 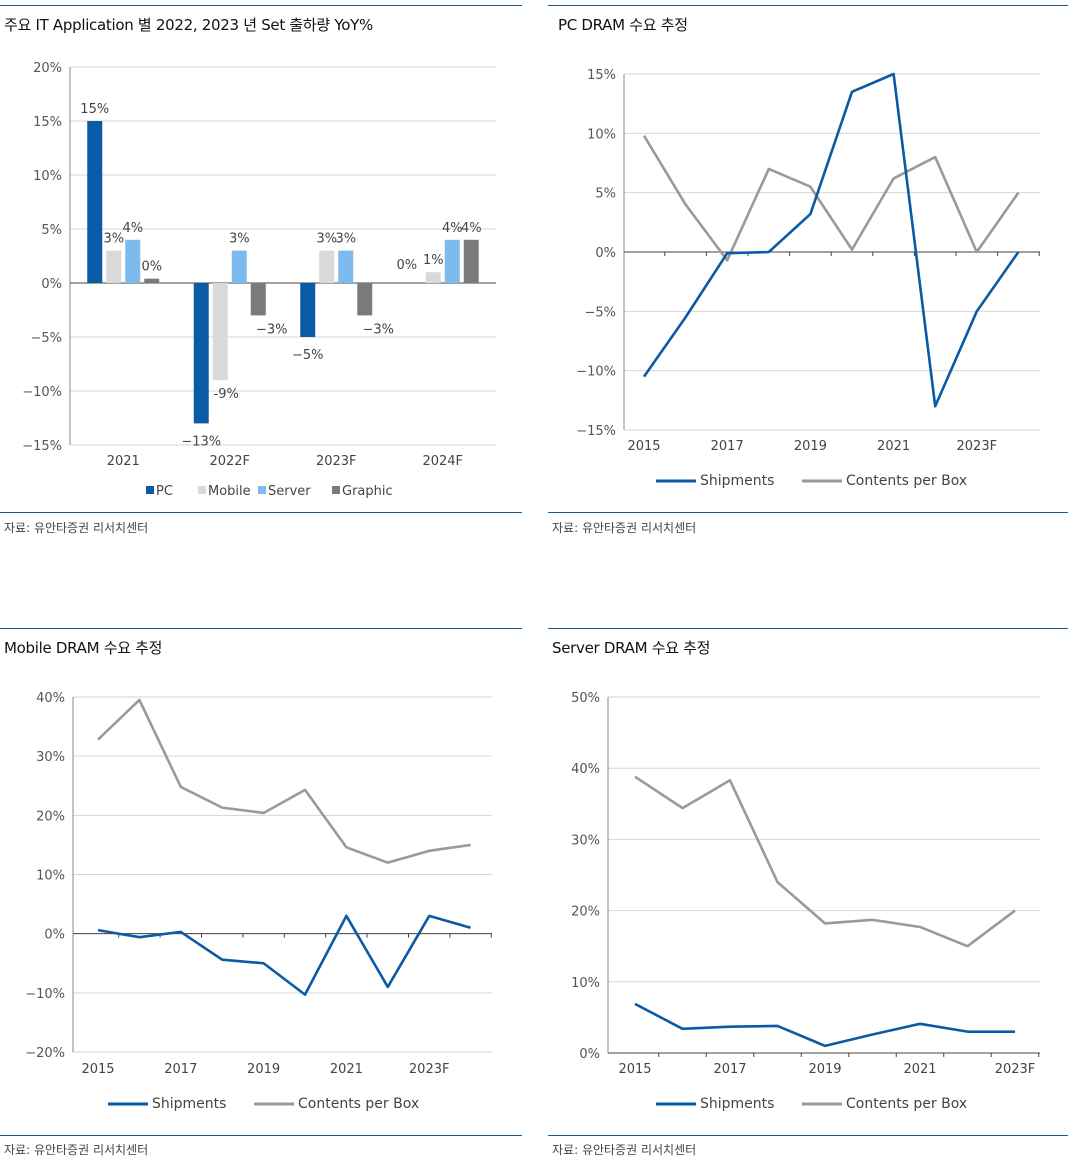 I want to click on y-tick-label: −15%, so click(x=42, y=446).